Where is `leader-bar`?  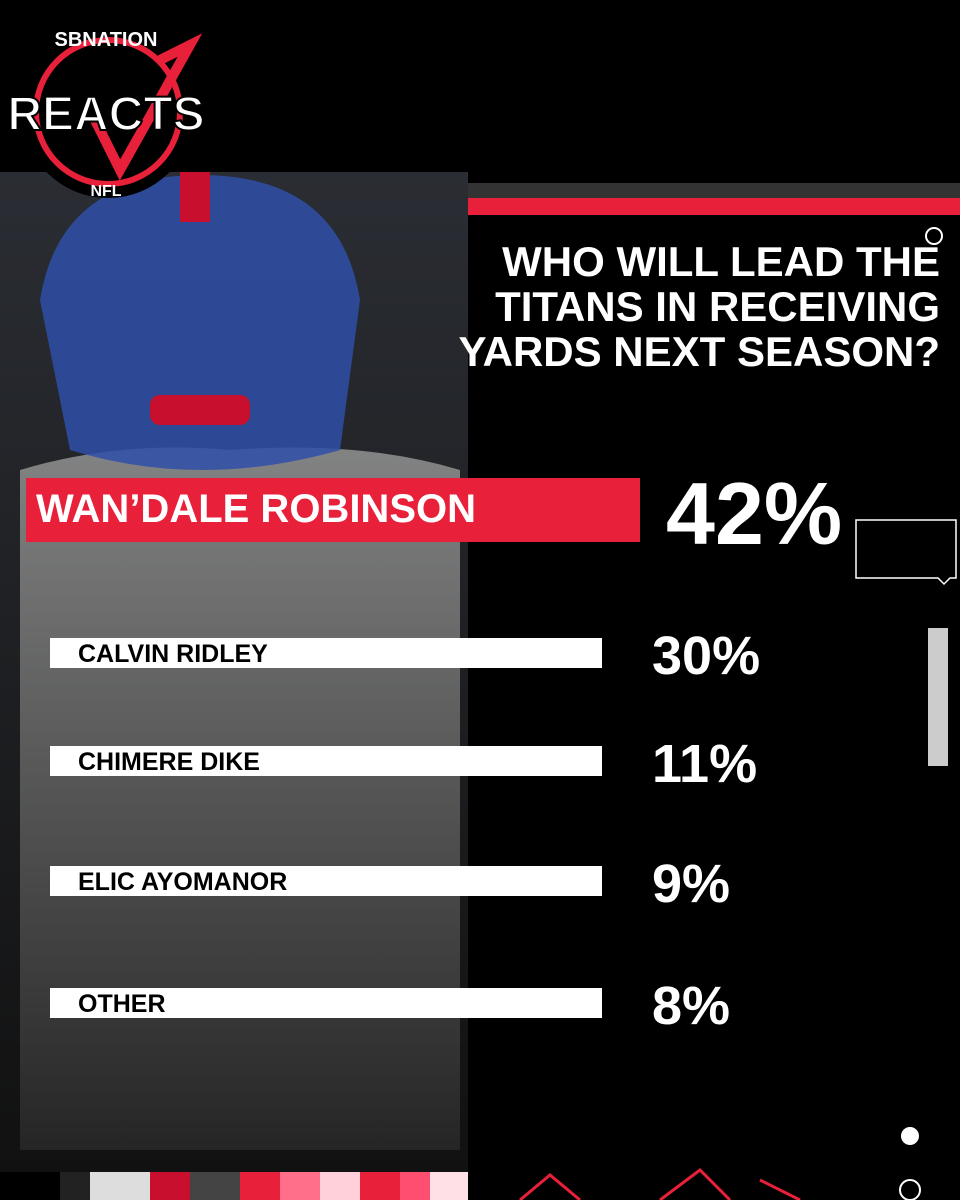
leader-bar is located at coordinates (333, 510).